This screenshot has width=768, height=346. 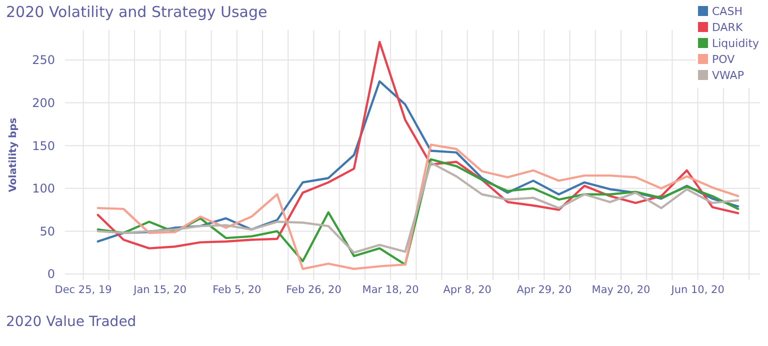 What do you see at coordinates (467, 290) in the screenshot?
I see `x-tick-label: Apr 8, 20` at bounding box center [467, 290].